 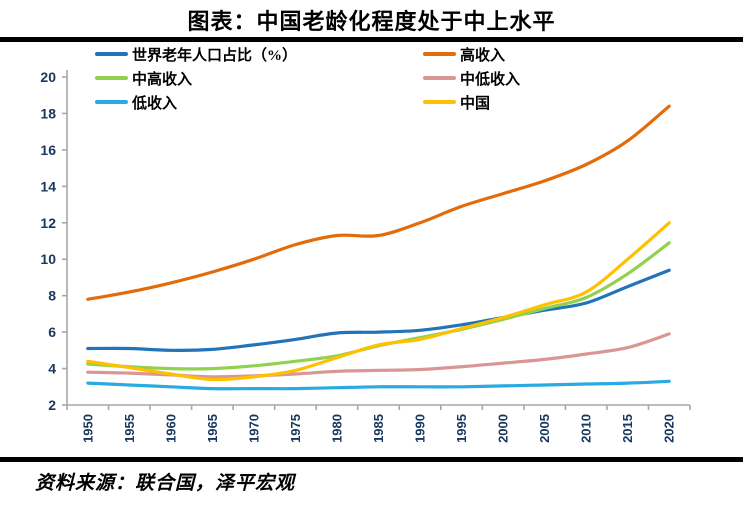 What do you see at coordinates (371, 39) in the screenshot?
I see `title-divider` at bounding box center [371, 39].